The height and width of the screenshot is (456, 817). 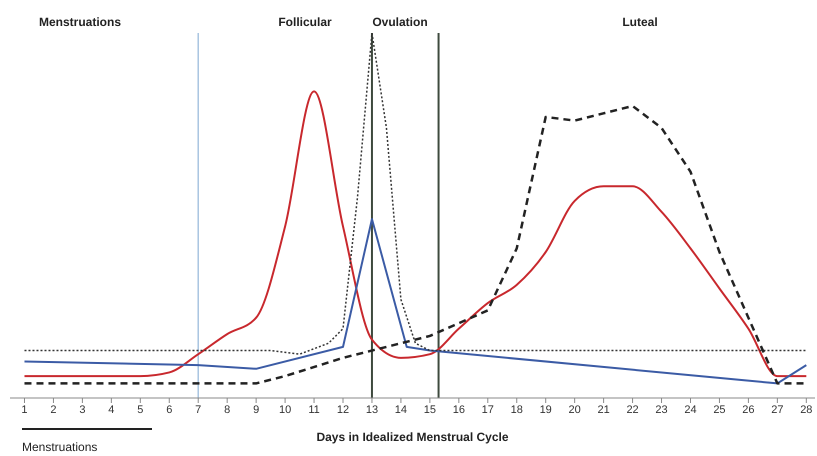 What do you see at coordinates (198, 410) in the screenshot?
I see `x-tick-label: 7` at bounding box center [198, 410].